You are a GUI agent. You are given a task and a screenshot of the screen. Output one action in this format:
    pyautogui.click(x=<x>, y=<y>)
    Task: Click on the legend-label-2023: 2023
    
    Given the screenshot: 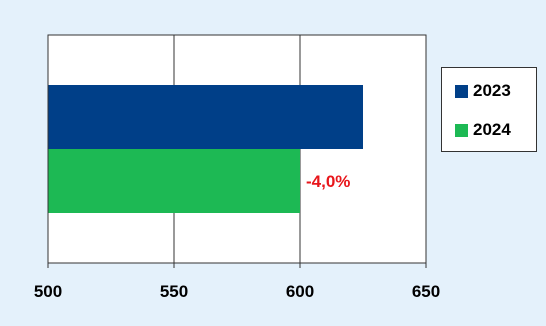 What is the action you would take?
    pyautogui.click(x=492, y=90)
    